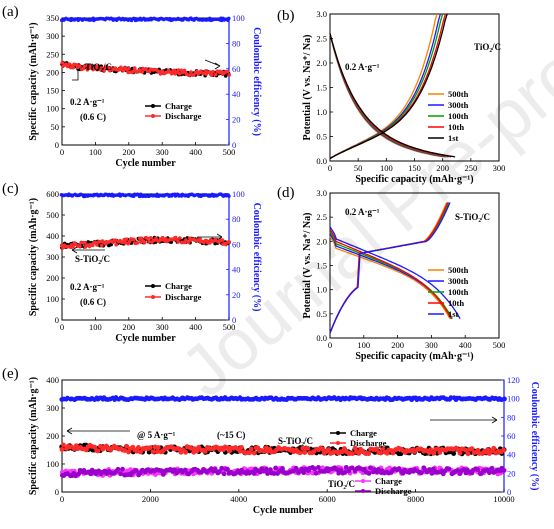  I want to click on rate-label: (0.6 C), so click(93, 302).